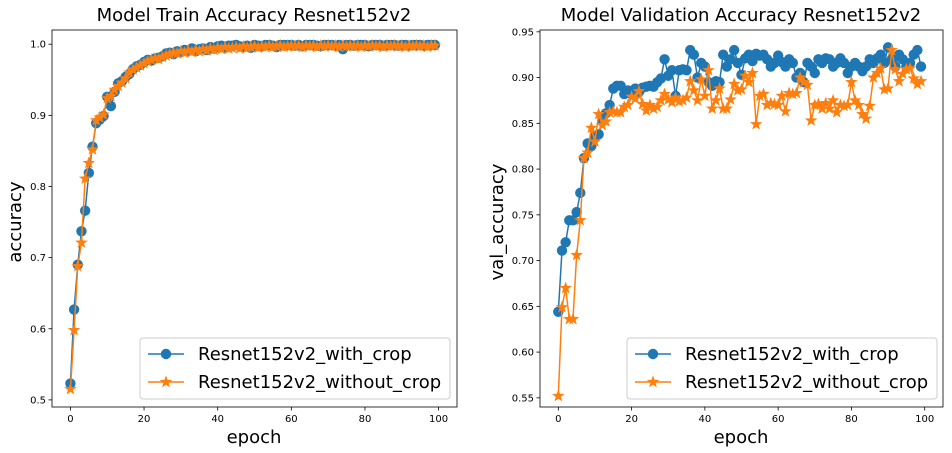  Describe the element at coordinates (523, 215) in the screenshot. I see `y-tick-label: 0.75` at that location.